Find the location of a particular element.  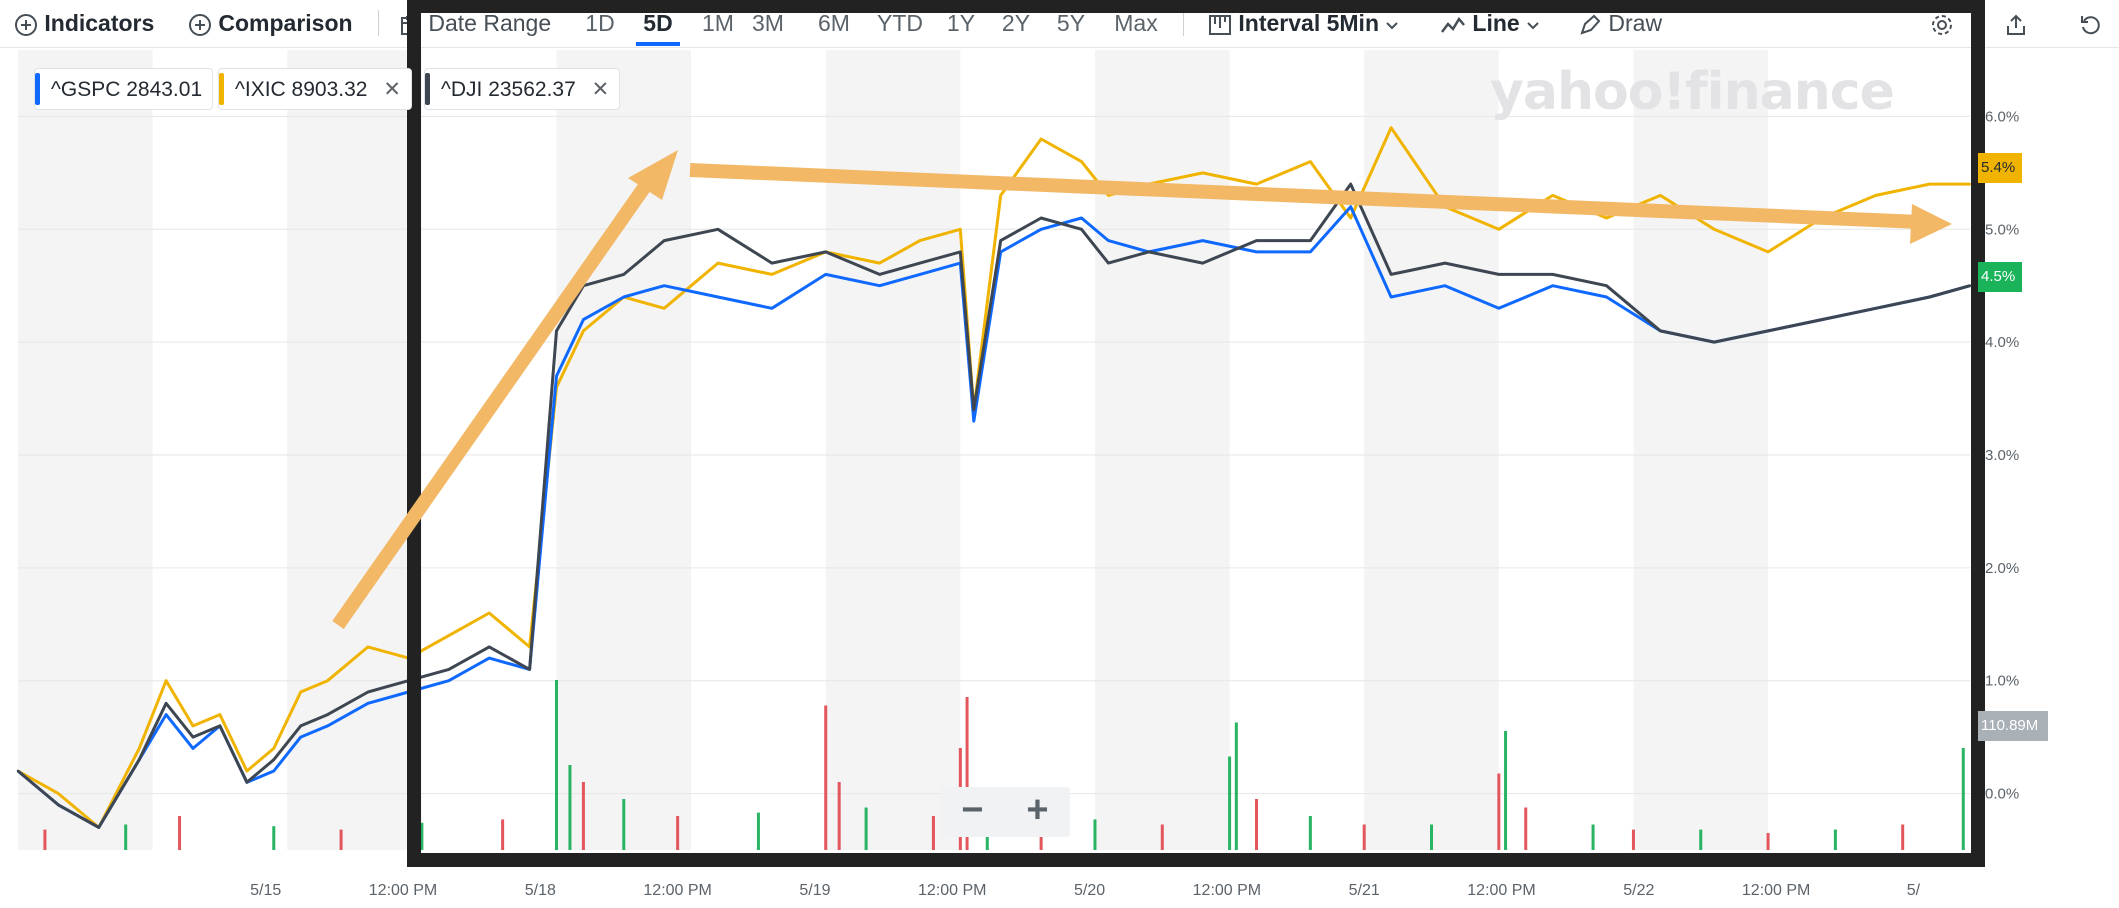

range-6m: 6M is located at coordinates (834, 23).